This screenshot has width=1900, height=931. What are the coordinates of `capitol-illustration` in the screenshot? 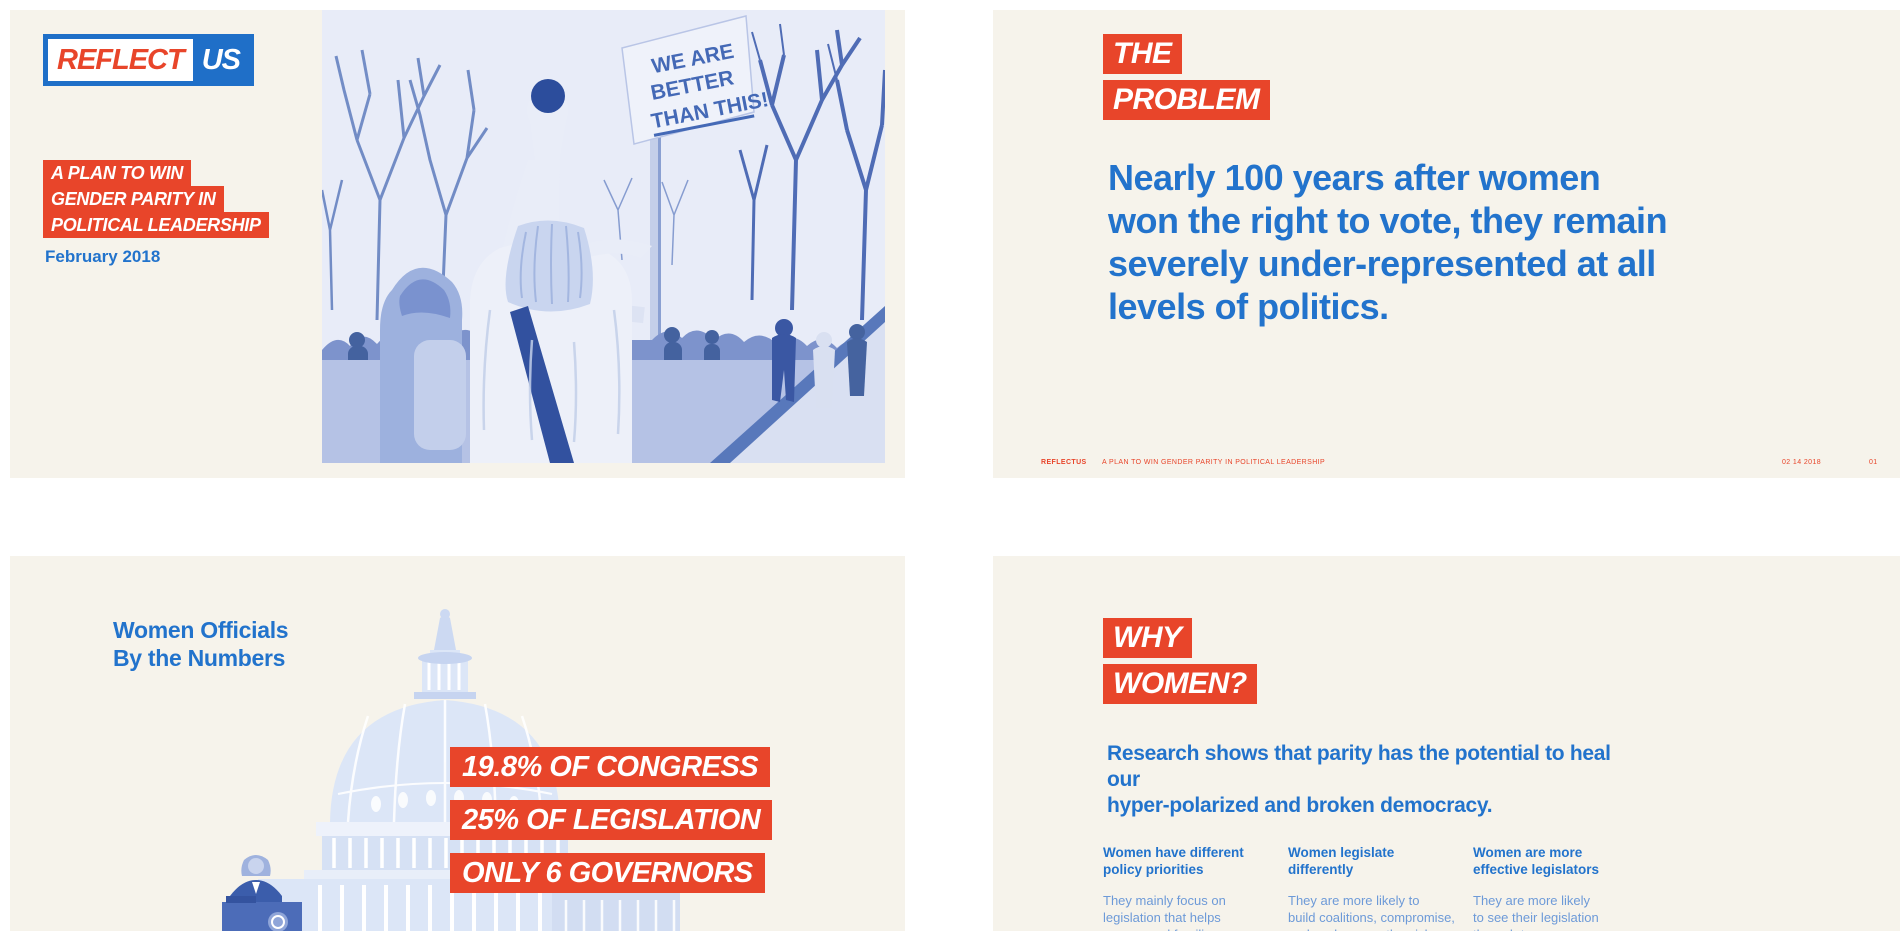 It's located at (451, 770).